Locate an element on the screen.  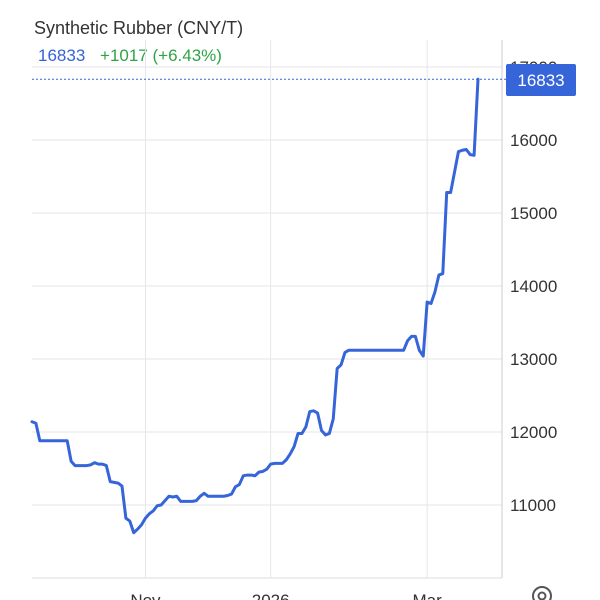
y-tick-label: 11000 is located at coordinates (533, 505).